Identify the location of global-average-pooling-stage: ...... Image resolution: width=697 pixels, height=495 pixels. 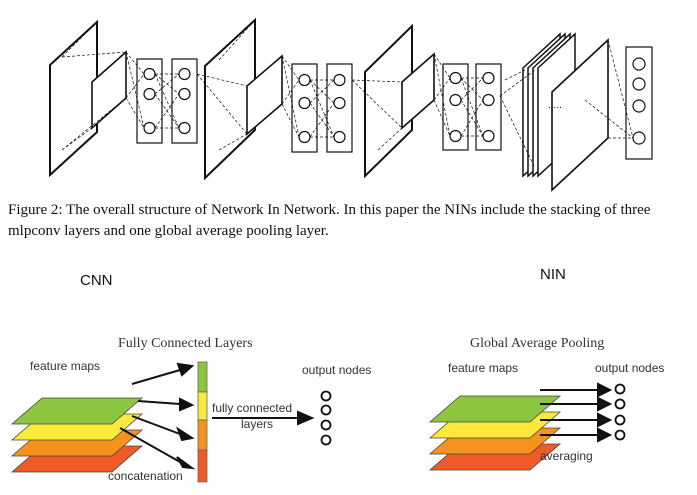
(576, 112).